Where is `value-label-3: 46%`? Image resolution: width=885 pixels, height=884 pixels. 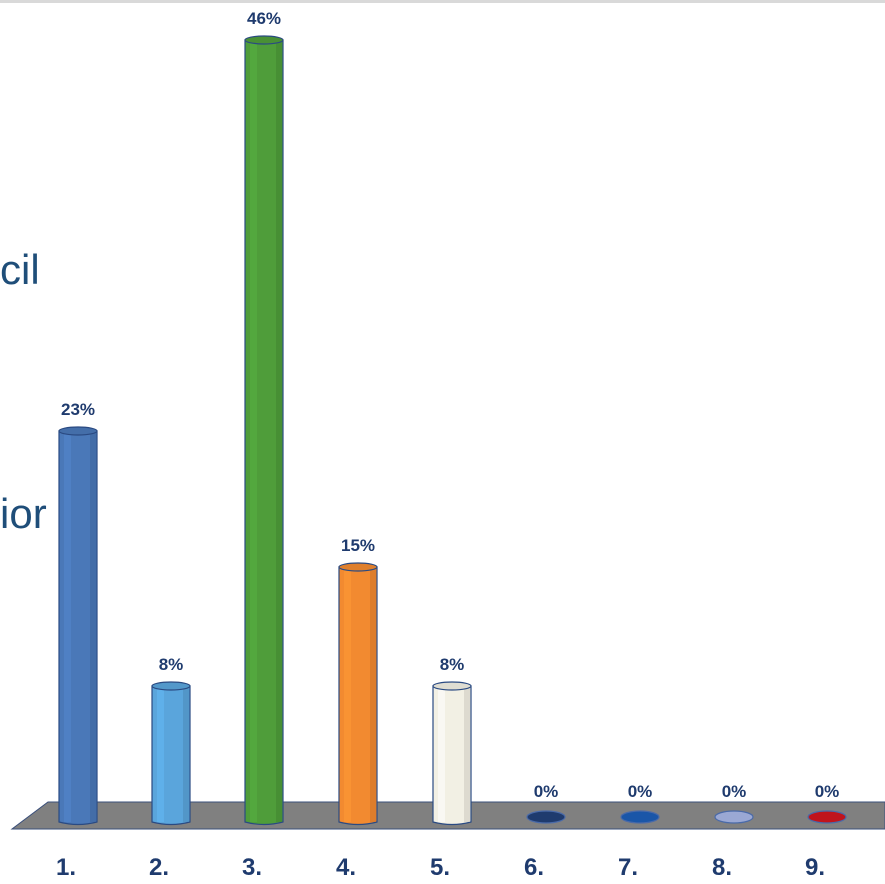
value-label-3: 46% is located at coordinates (264, 18).